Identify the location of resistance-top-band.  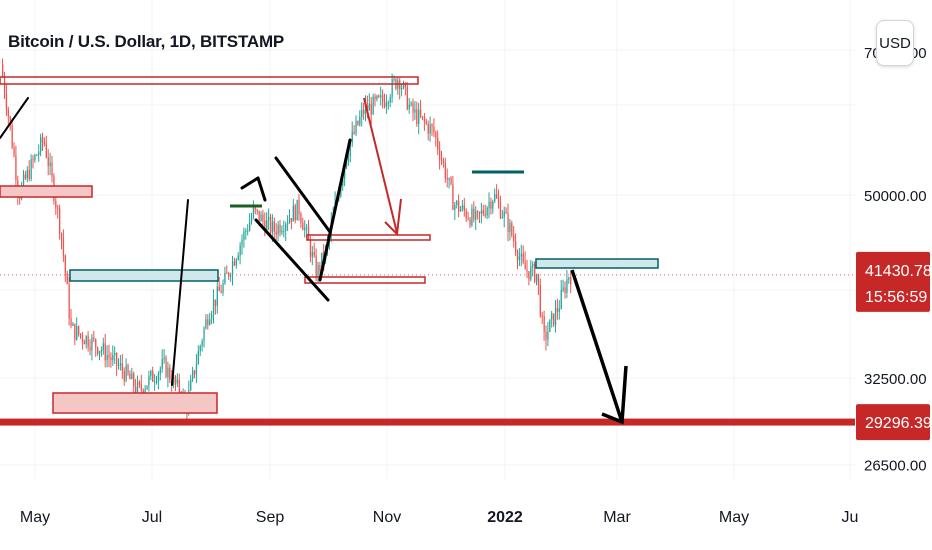
(209, 80).